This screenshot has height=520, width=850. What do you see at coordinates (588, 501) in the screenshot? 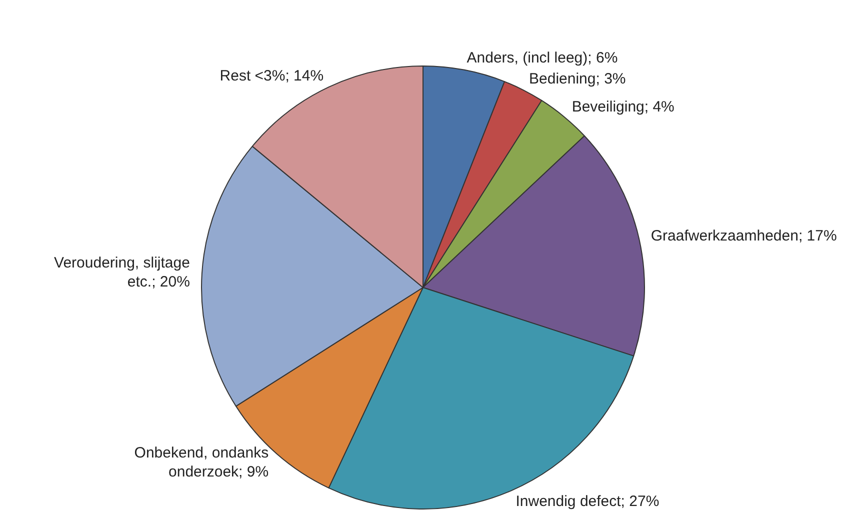
I see `slice-label: Inwendig defect; 27%` at bounding box center [588, 501].